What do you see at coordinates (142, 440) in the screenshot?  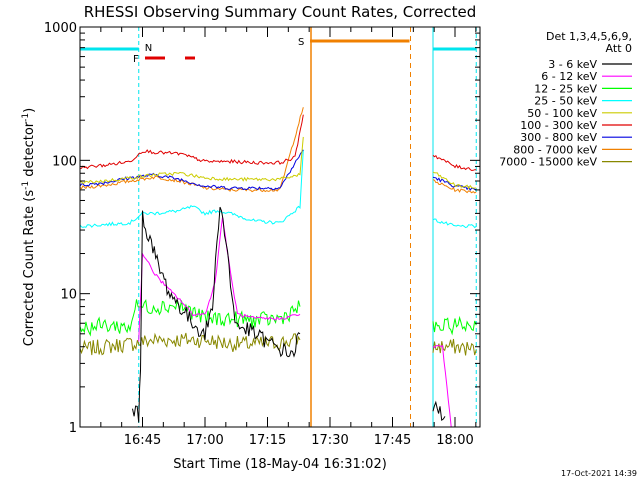 I see `x-tick-label: 16:45` at bounding box center [142, 440].